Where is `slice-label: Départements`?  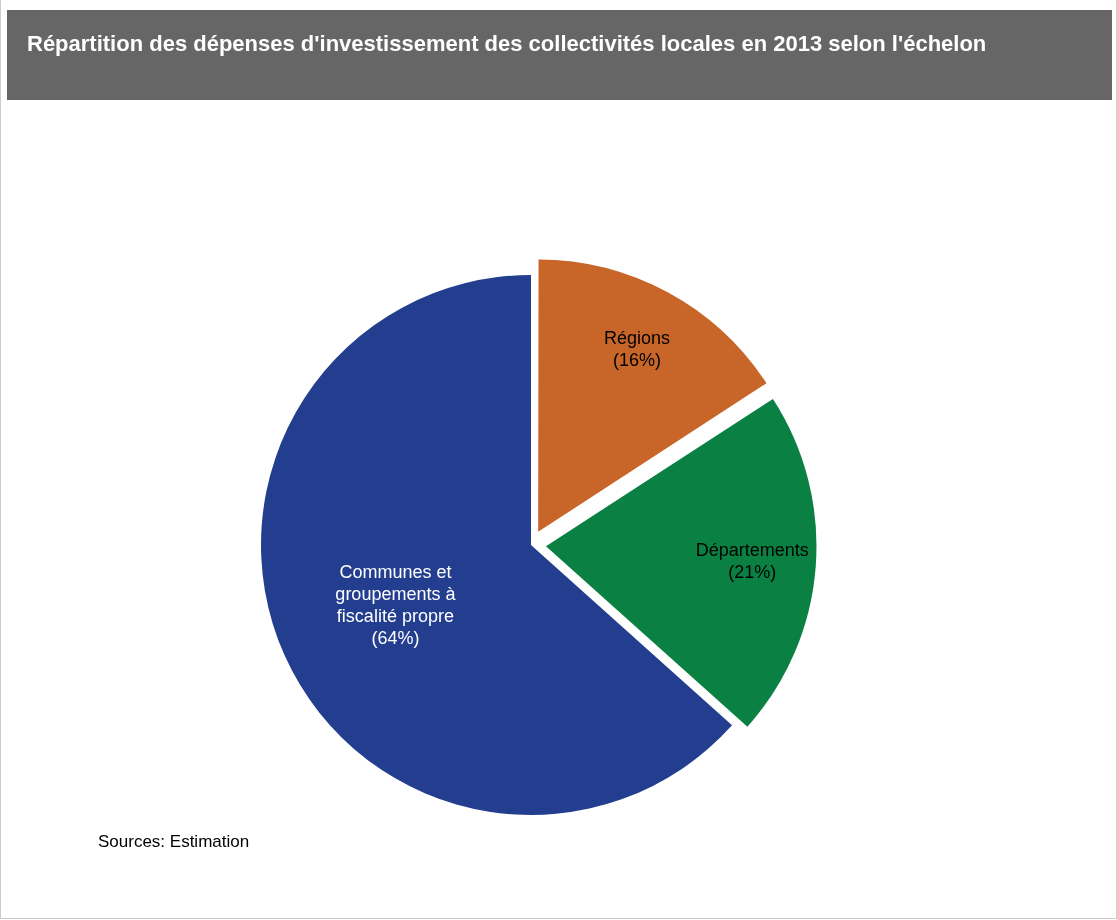
slice-label: Départements is located at coordinates (752, 550).